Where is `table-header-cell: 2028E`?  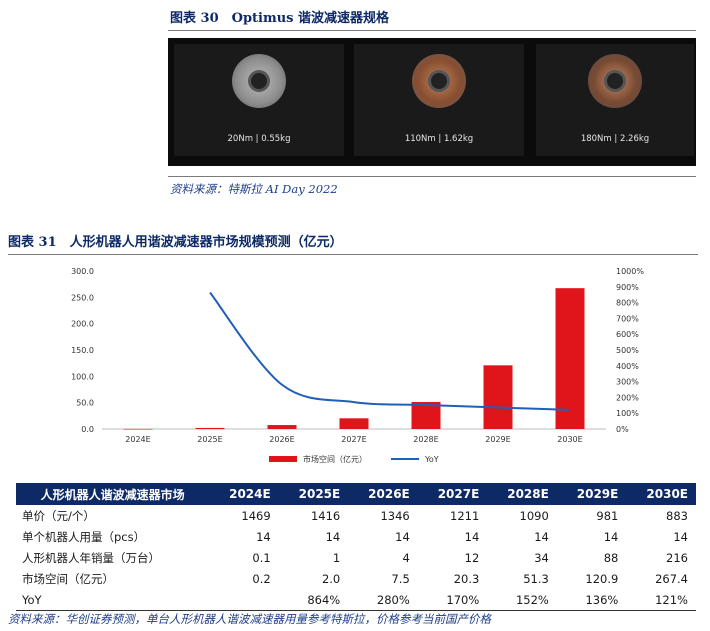 table-header-cell: 2028E is located at coordinates (522, 494).